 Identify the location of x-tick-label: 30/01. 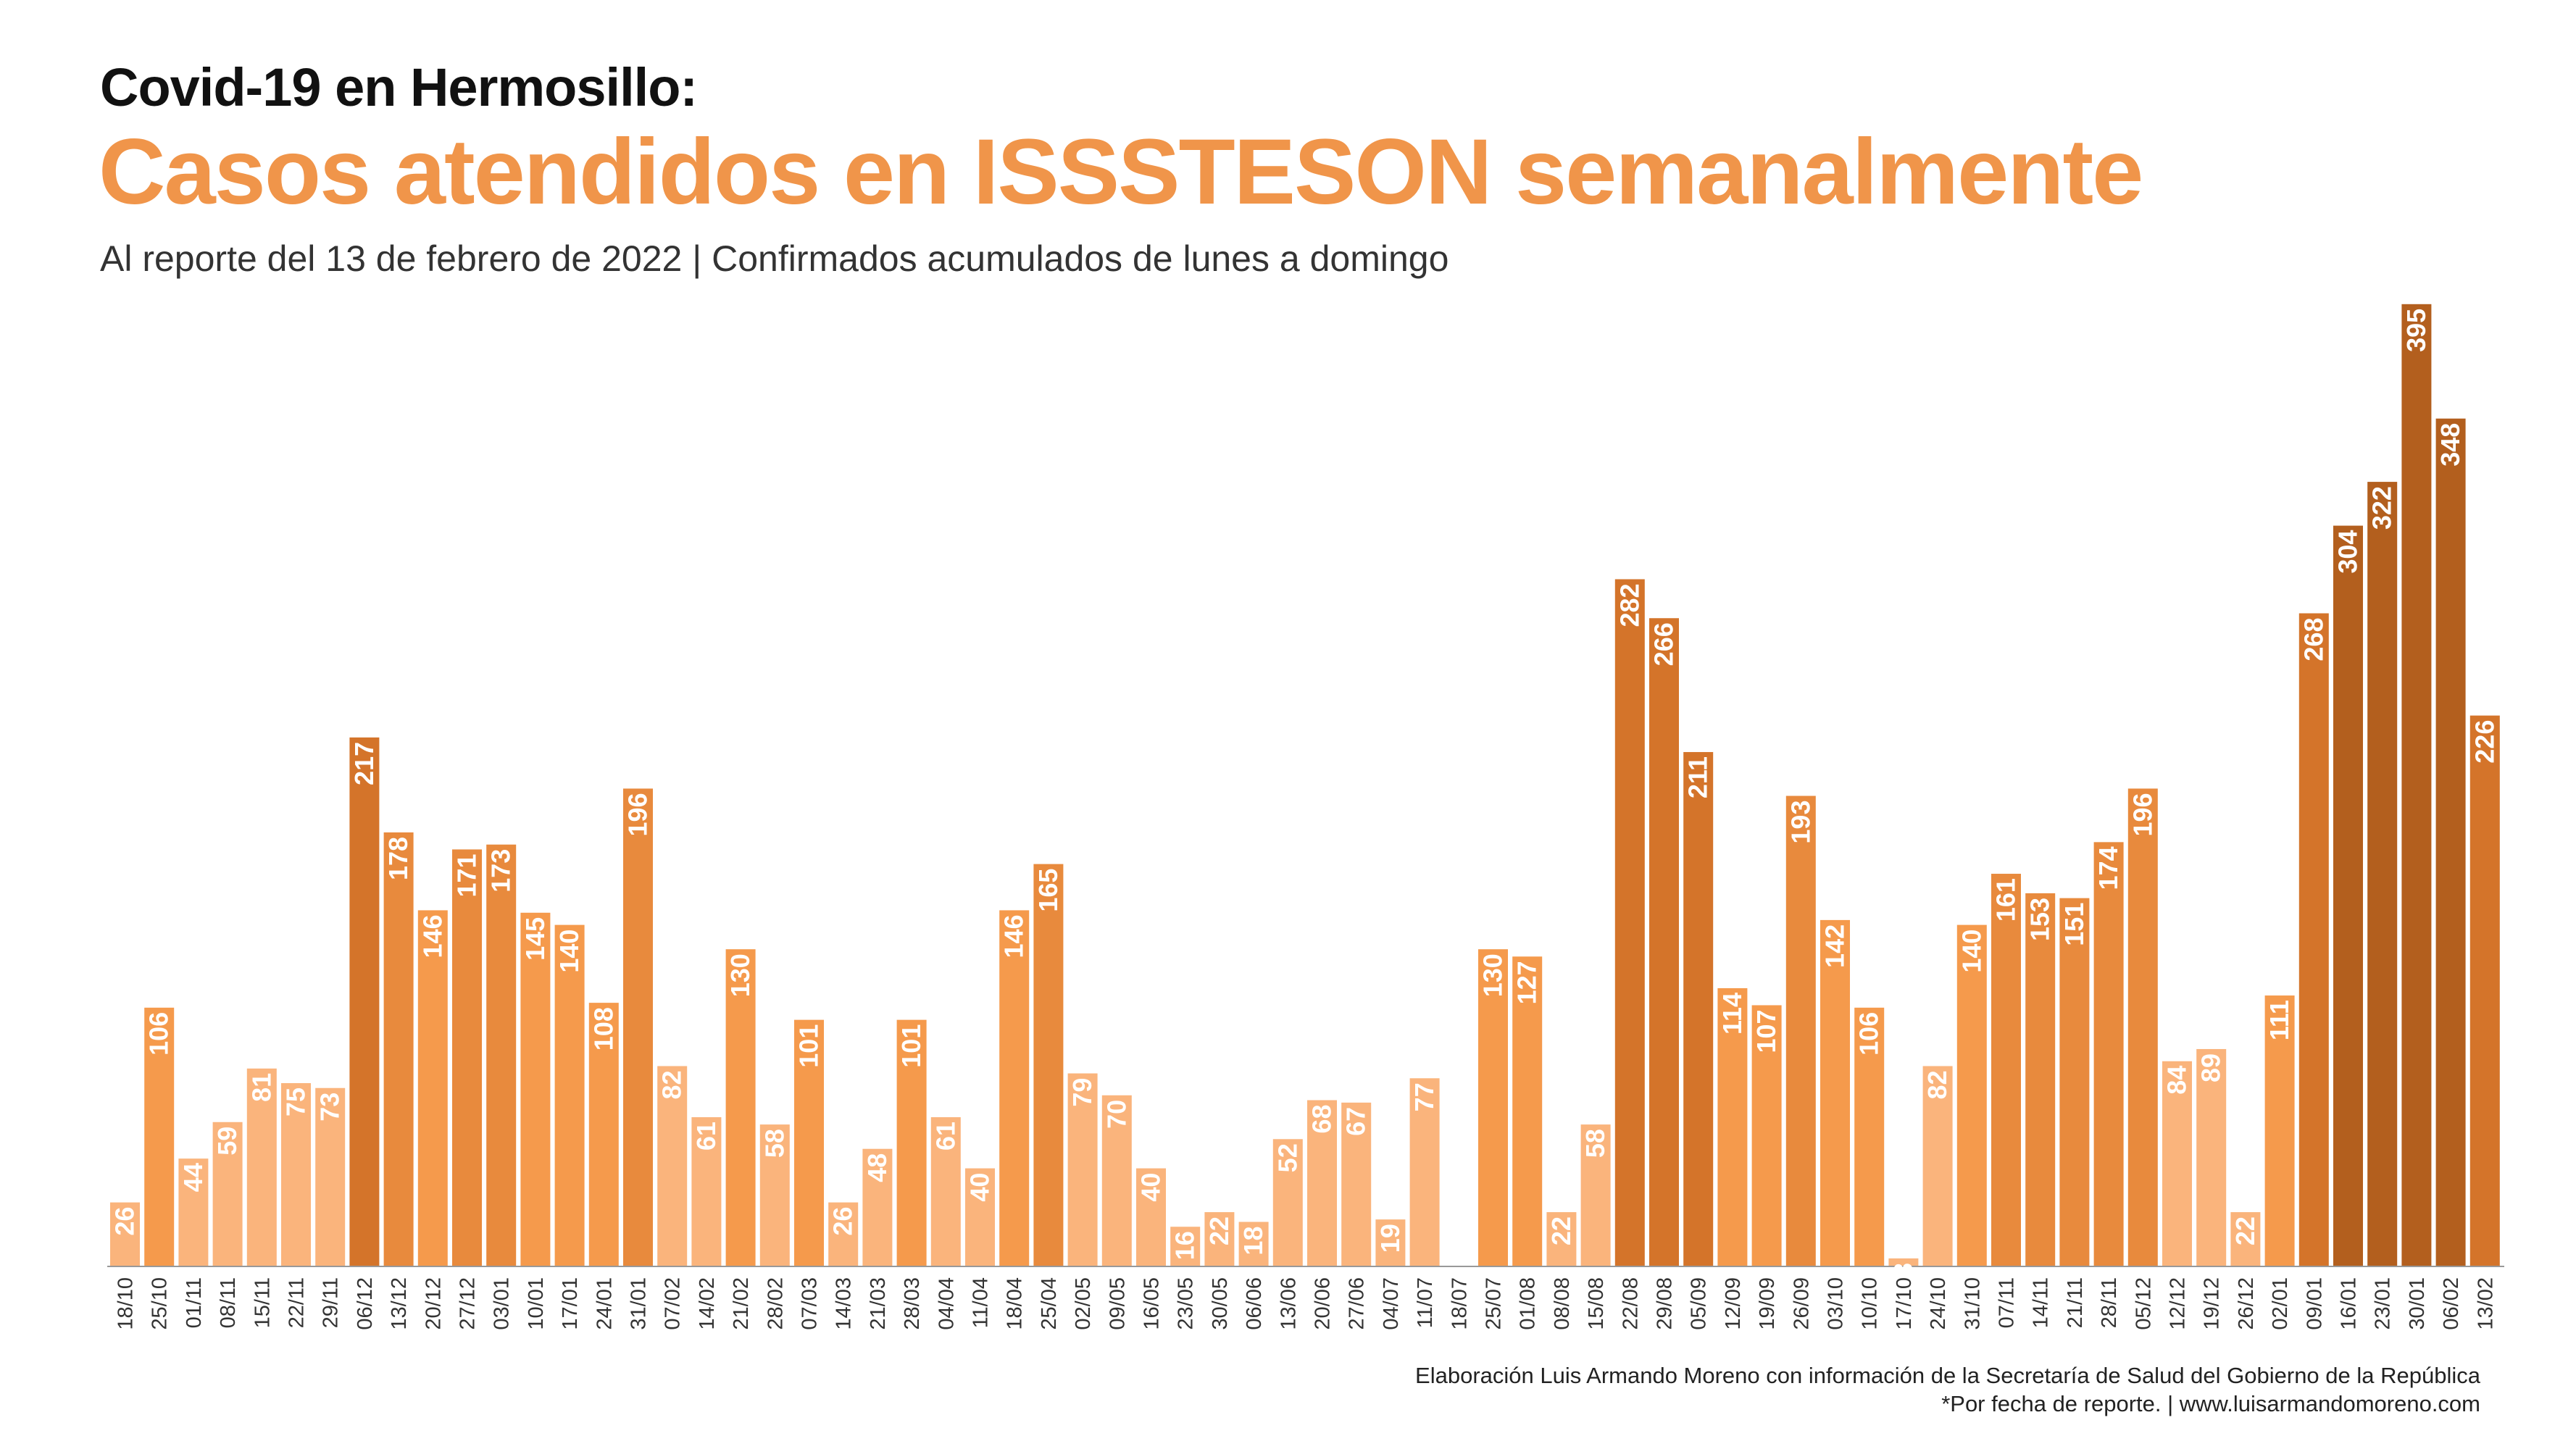
(2417, 1304).